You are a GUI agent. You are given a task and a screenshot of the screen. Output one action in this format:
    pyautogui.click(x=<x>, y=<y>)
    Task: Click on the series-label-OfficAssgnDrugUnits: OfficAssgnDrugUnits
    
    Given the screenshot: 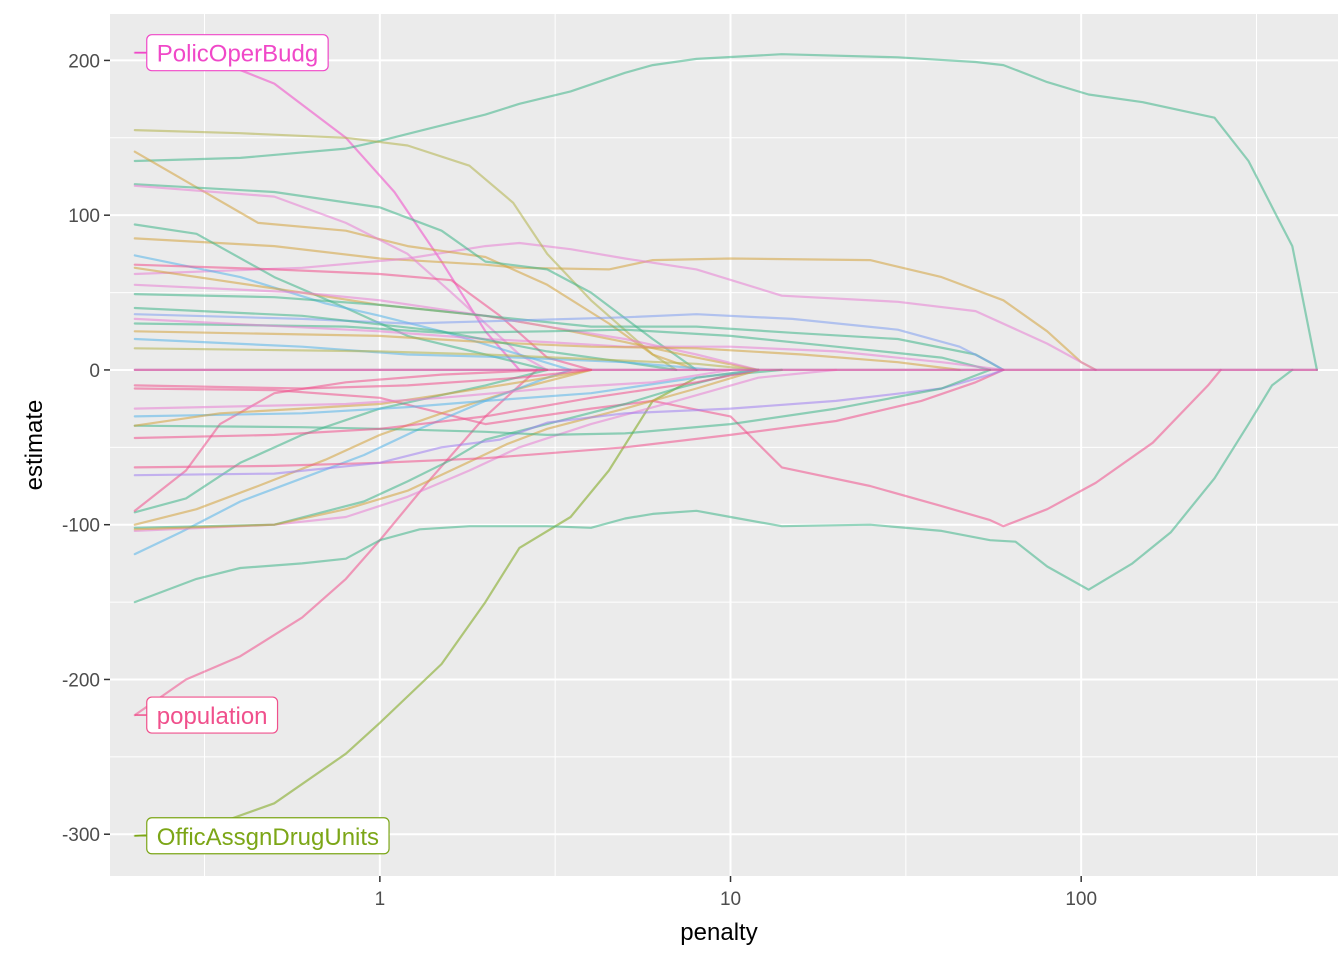 What is the action you would take?
    pyautogui.click(x=268, y=837)
    